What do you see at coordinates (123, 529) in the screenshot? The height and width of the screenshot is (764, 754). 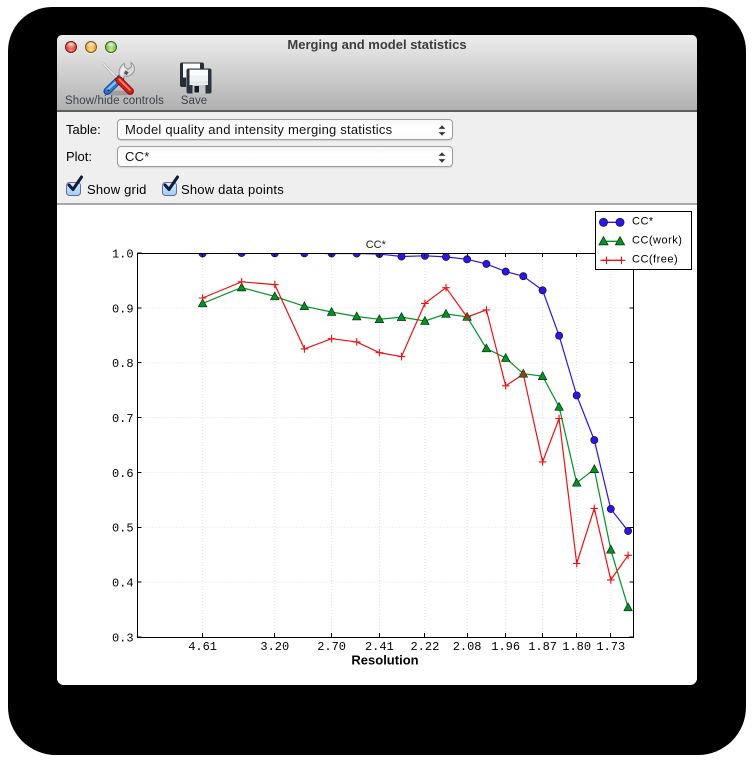 I see `svg-text: 0.5` at bounding box center [123, 529].